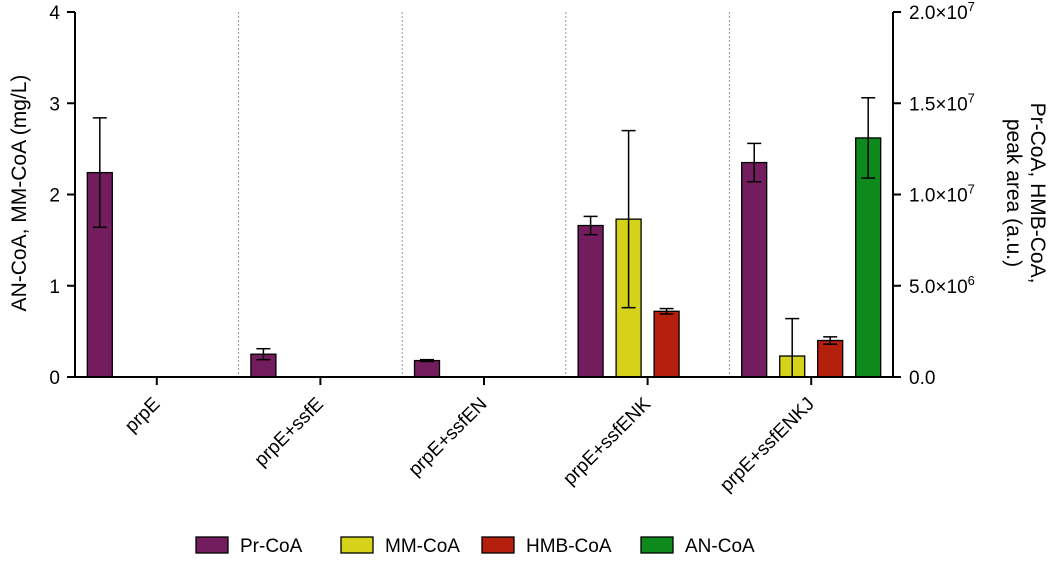 The height and width of the screenshot is (563, 1063). What do you see at coordinates (54, 104) in the screenshot?
I see `left-tick-label: 3` at bounding box center [54, 104].